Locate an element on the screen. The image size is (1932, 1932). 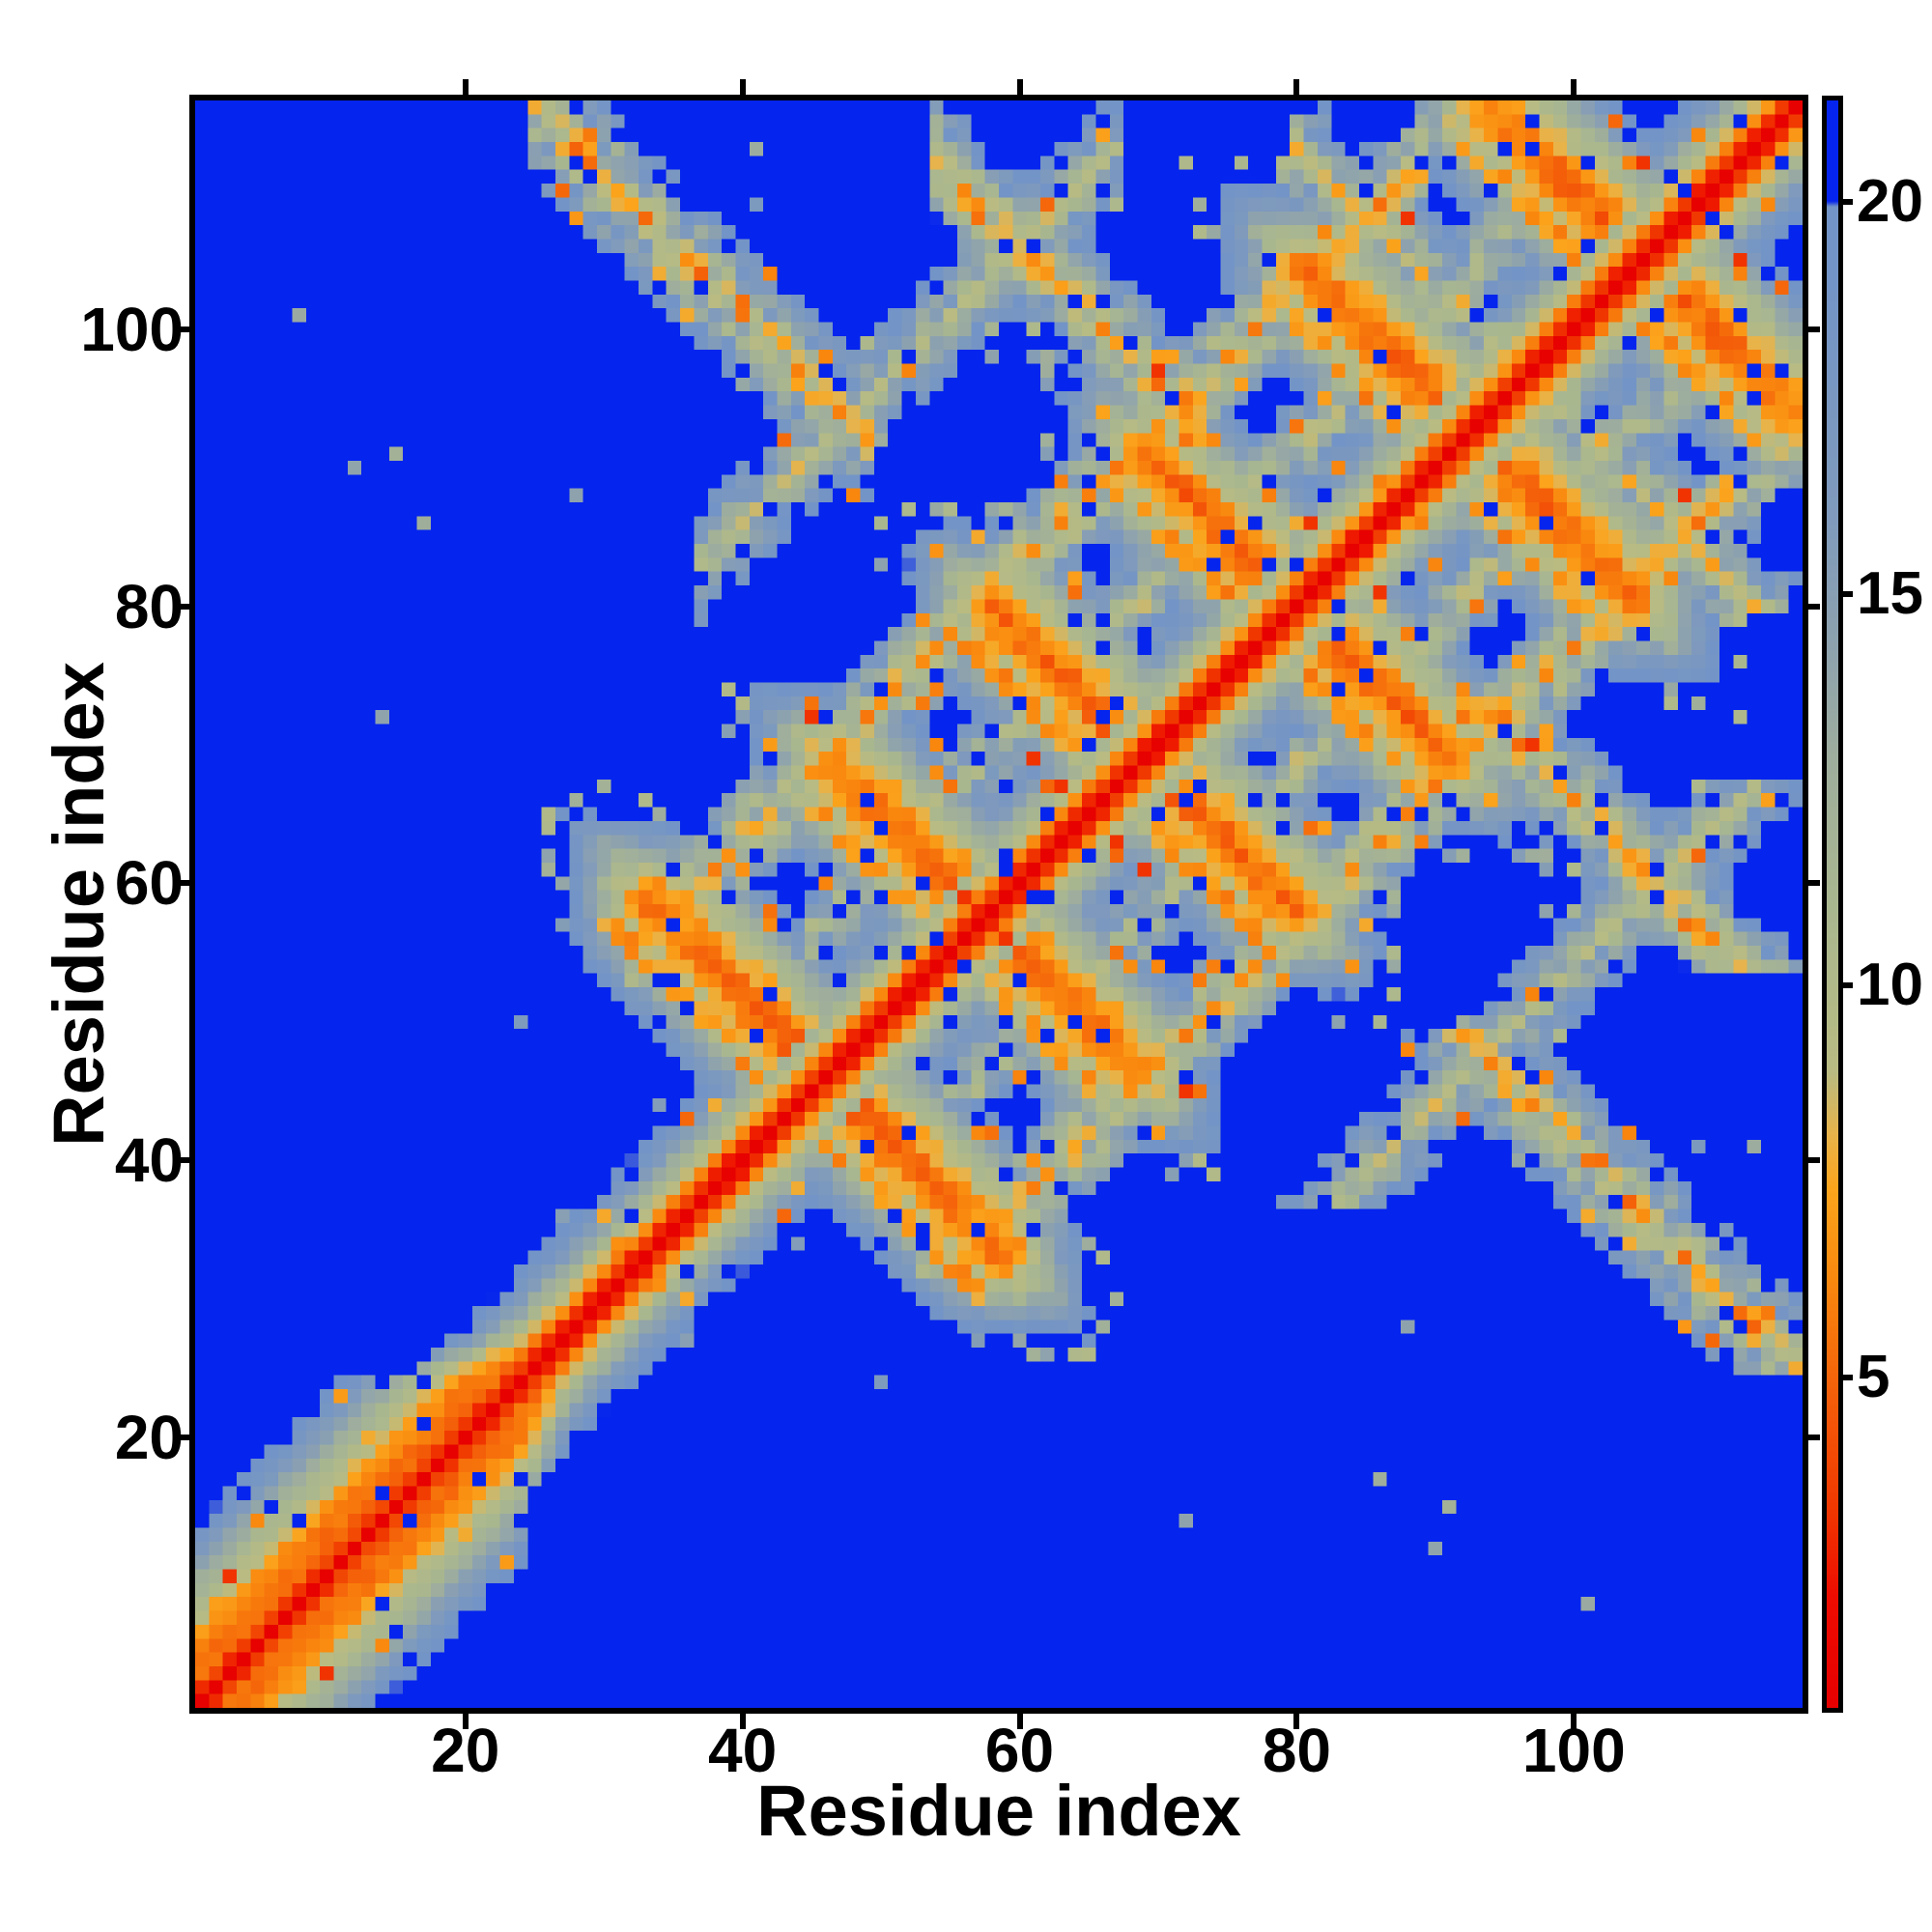
colorbar-gradient is located at coordinates (1832, 904).